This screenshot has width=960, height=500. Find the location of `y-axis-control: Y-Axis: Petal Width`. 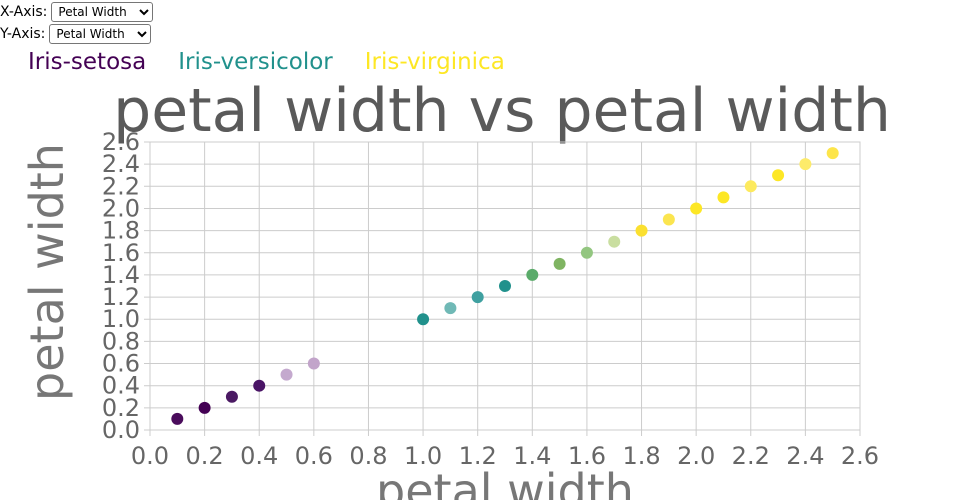

y-axis-control: Y-Axis: Petal Width is located at coordinates (76, 34).